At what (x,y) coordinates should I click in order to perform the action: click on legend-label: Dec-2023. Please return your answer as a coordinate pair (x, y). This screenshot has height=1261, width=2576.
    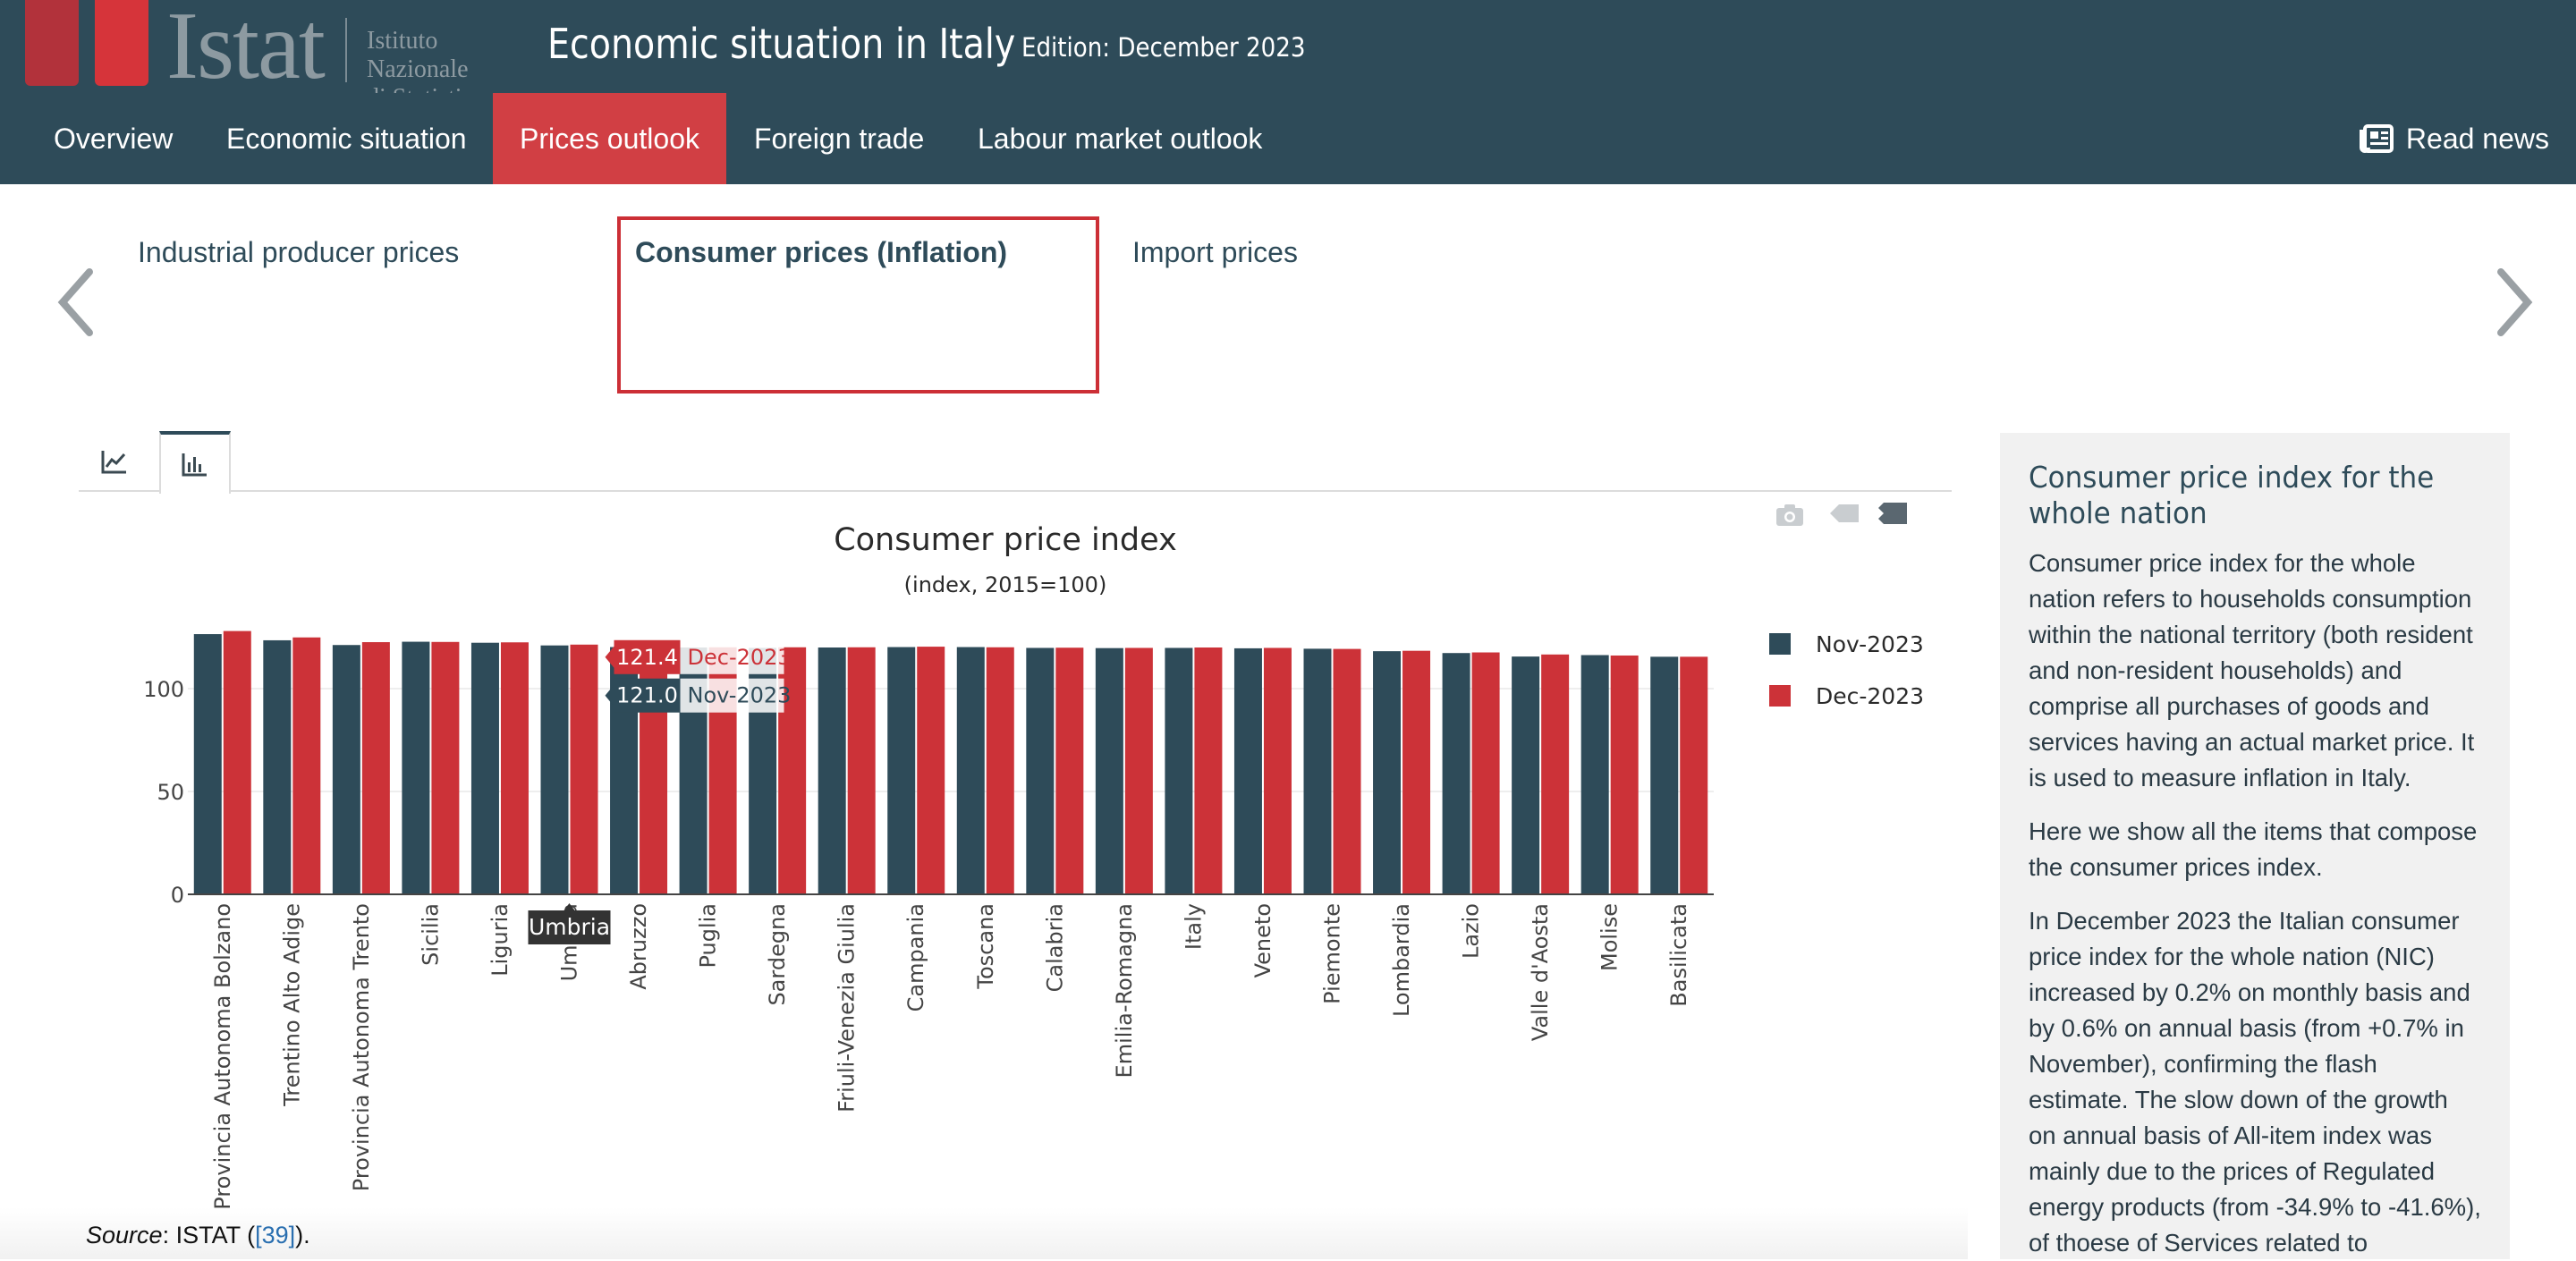
    Looking at the image, I should click on (1870, 696).